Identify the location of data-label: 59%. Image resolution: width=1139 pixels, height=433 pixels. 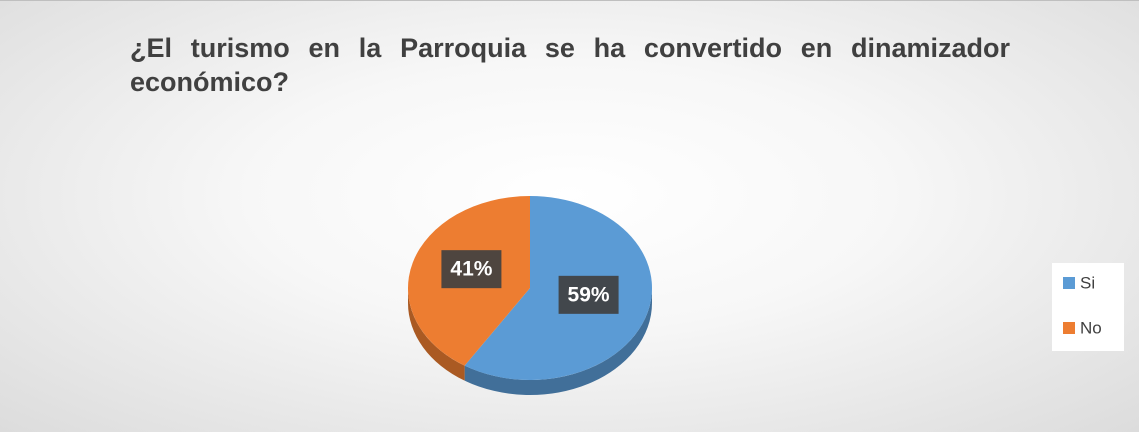
(589, 294).